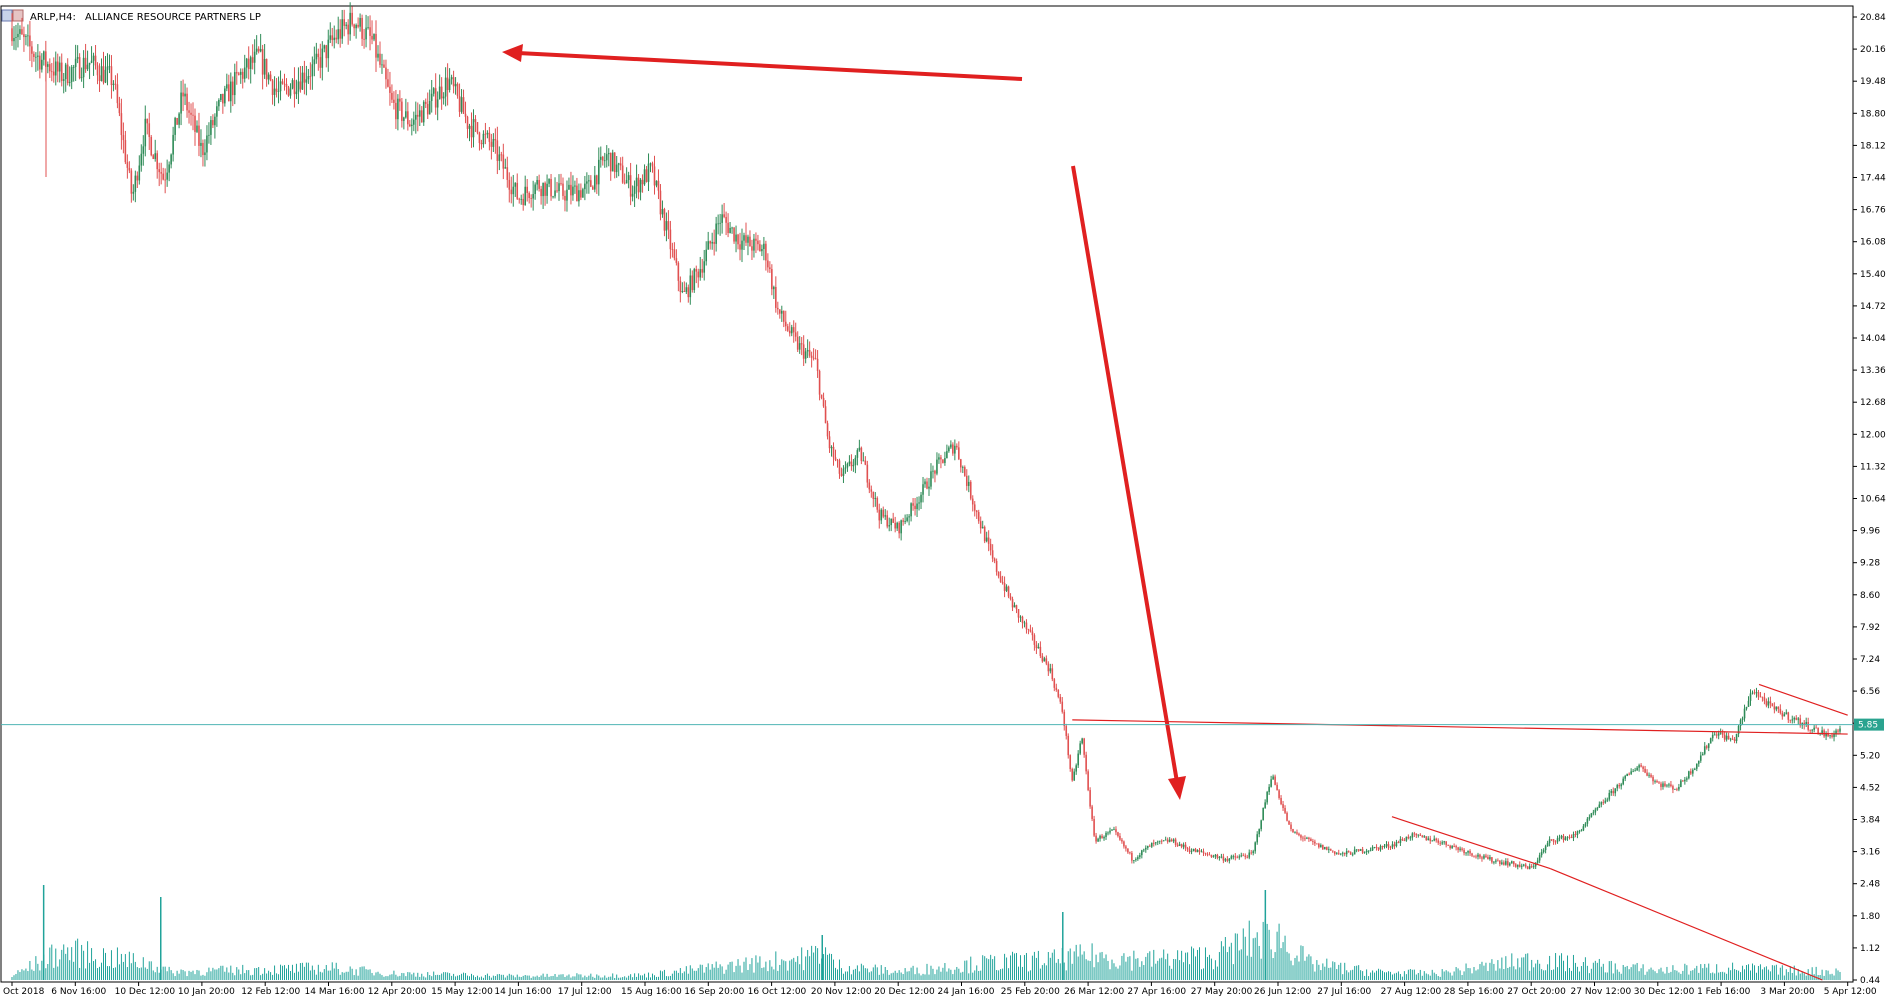 The width and height of the screenshot is (1895, 1005). What do you see at coordinates (512, 53) in the screenshot?
I see `annotation-arrowhead-left` at bounding box center [512, 53].